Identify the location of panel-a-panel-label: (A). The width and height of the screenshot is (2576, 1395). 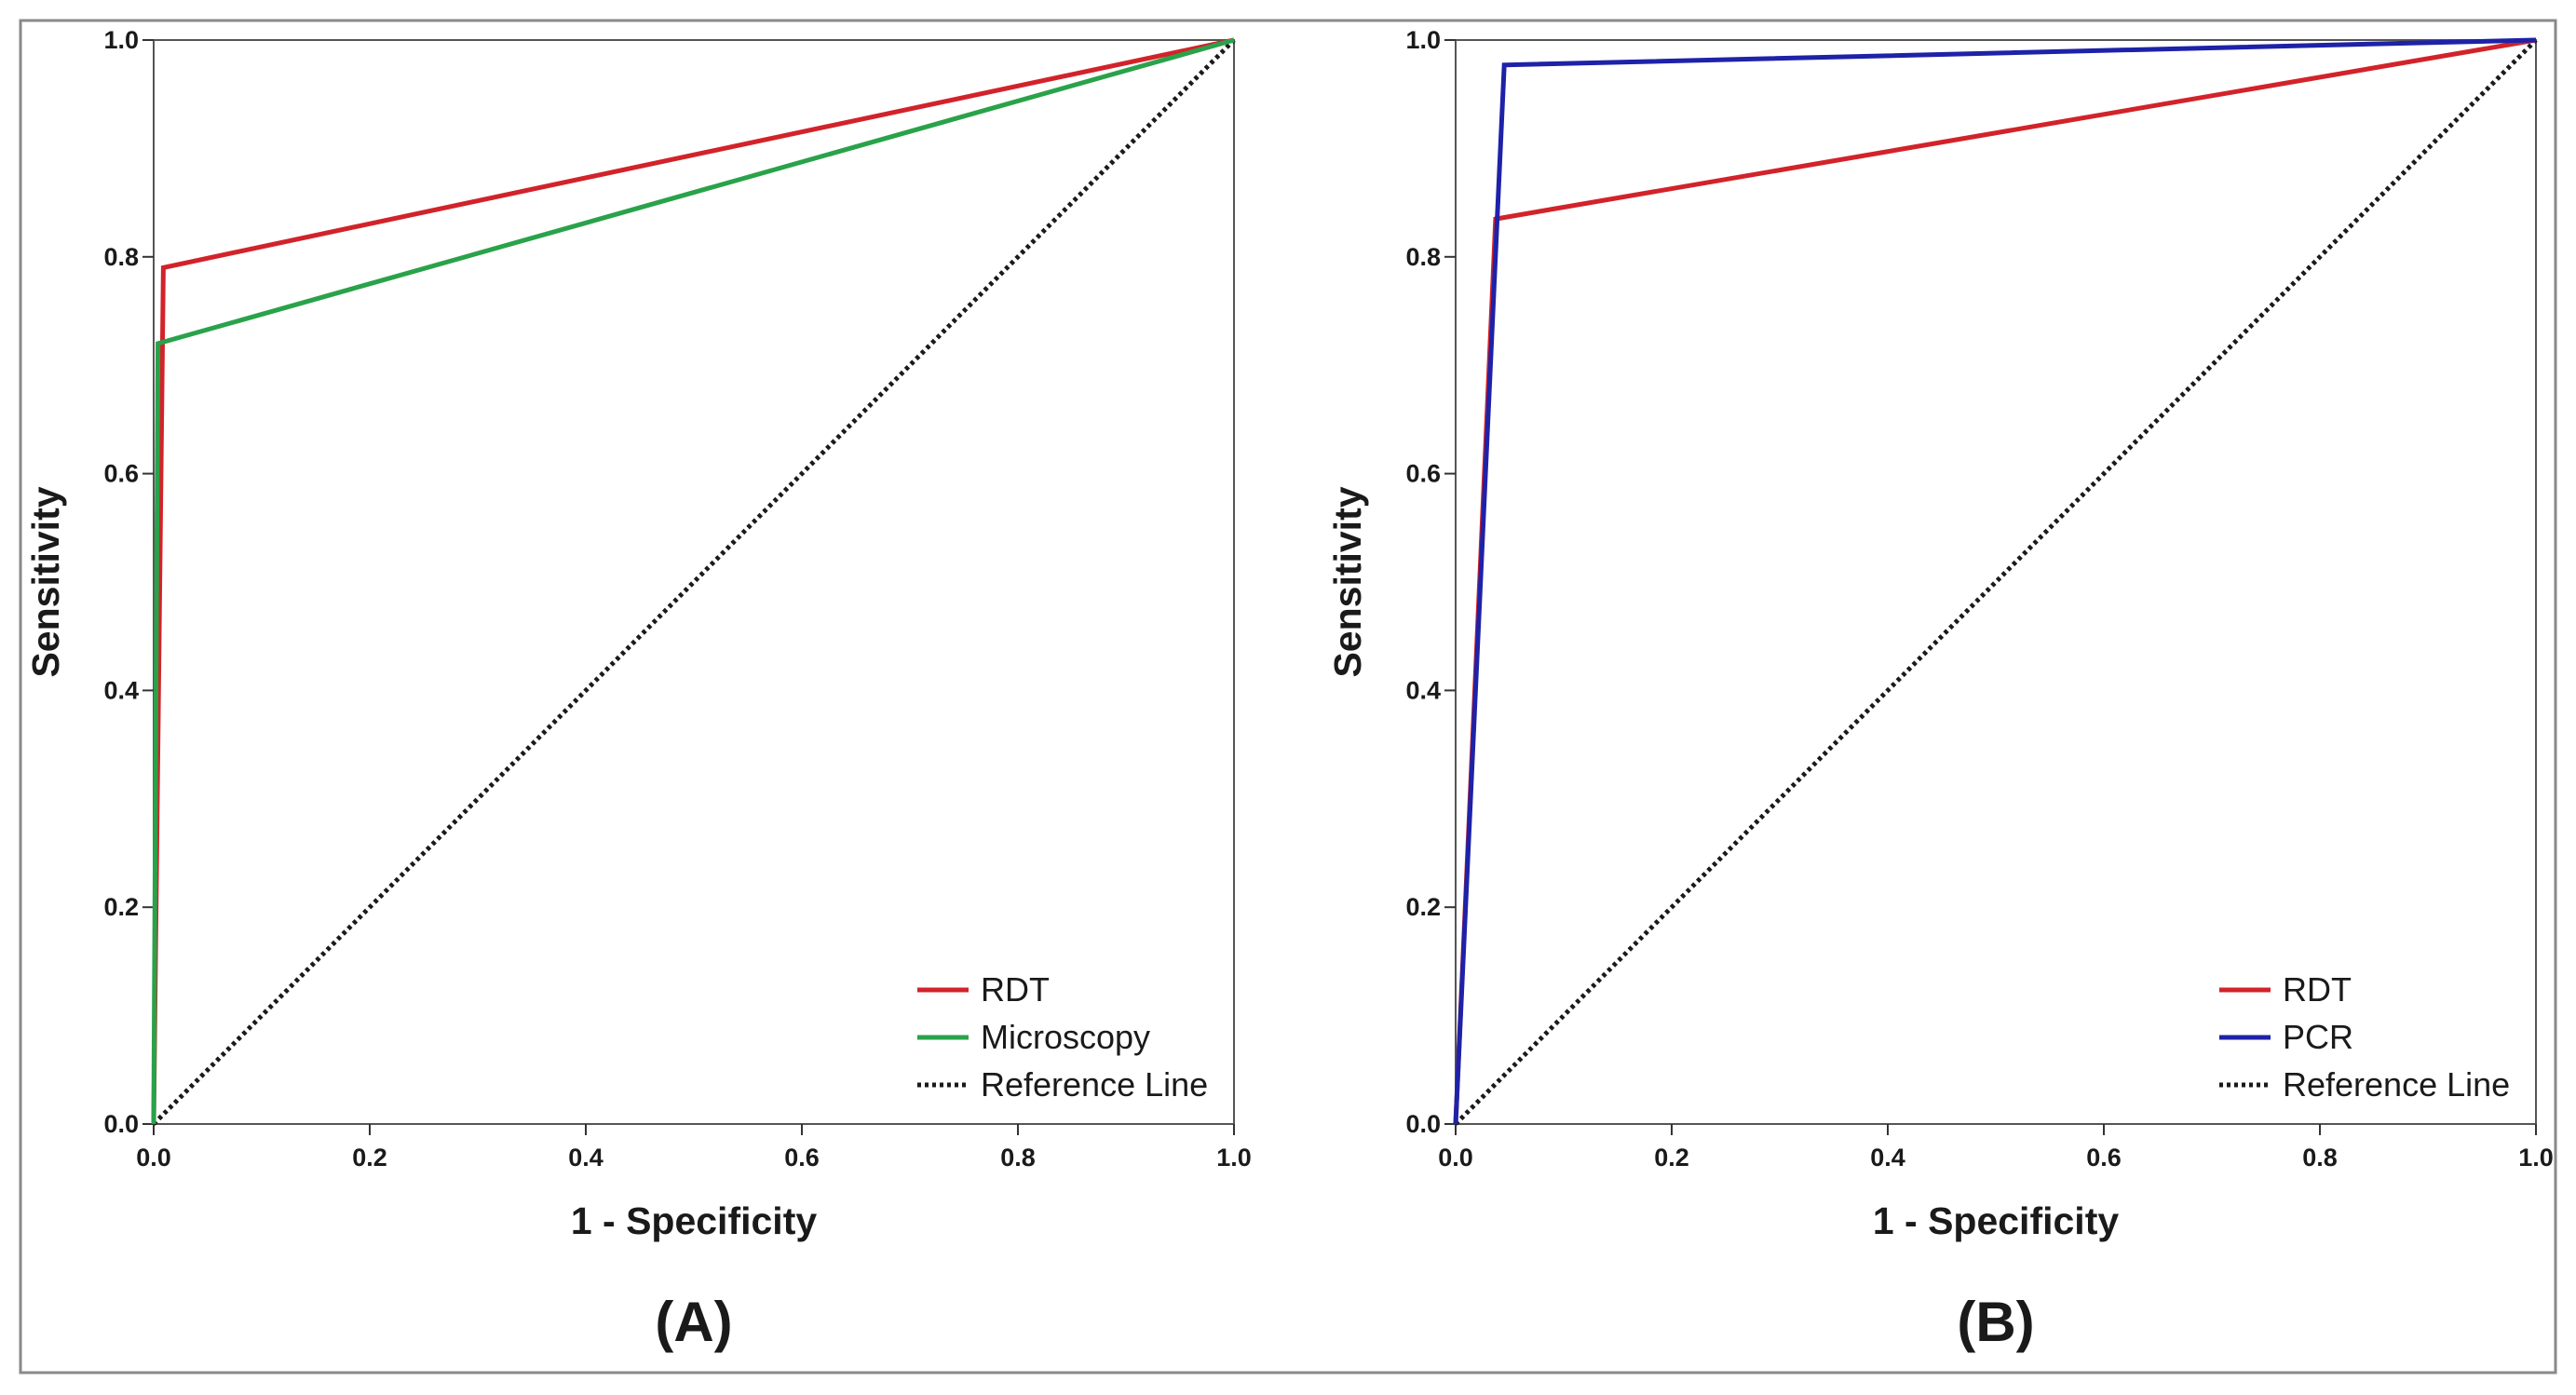
(693, 1322).